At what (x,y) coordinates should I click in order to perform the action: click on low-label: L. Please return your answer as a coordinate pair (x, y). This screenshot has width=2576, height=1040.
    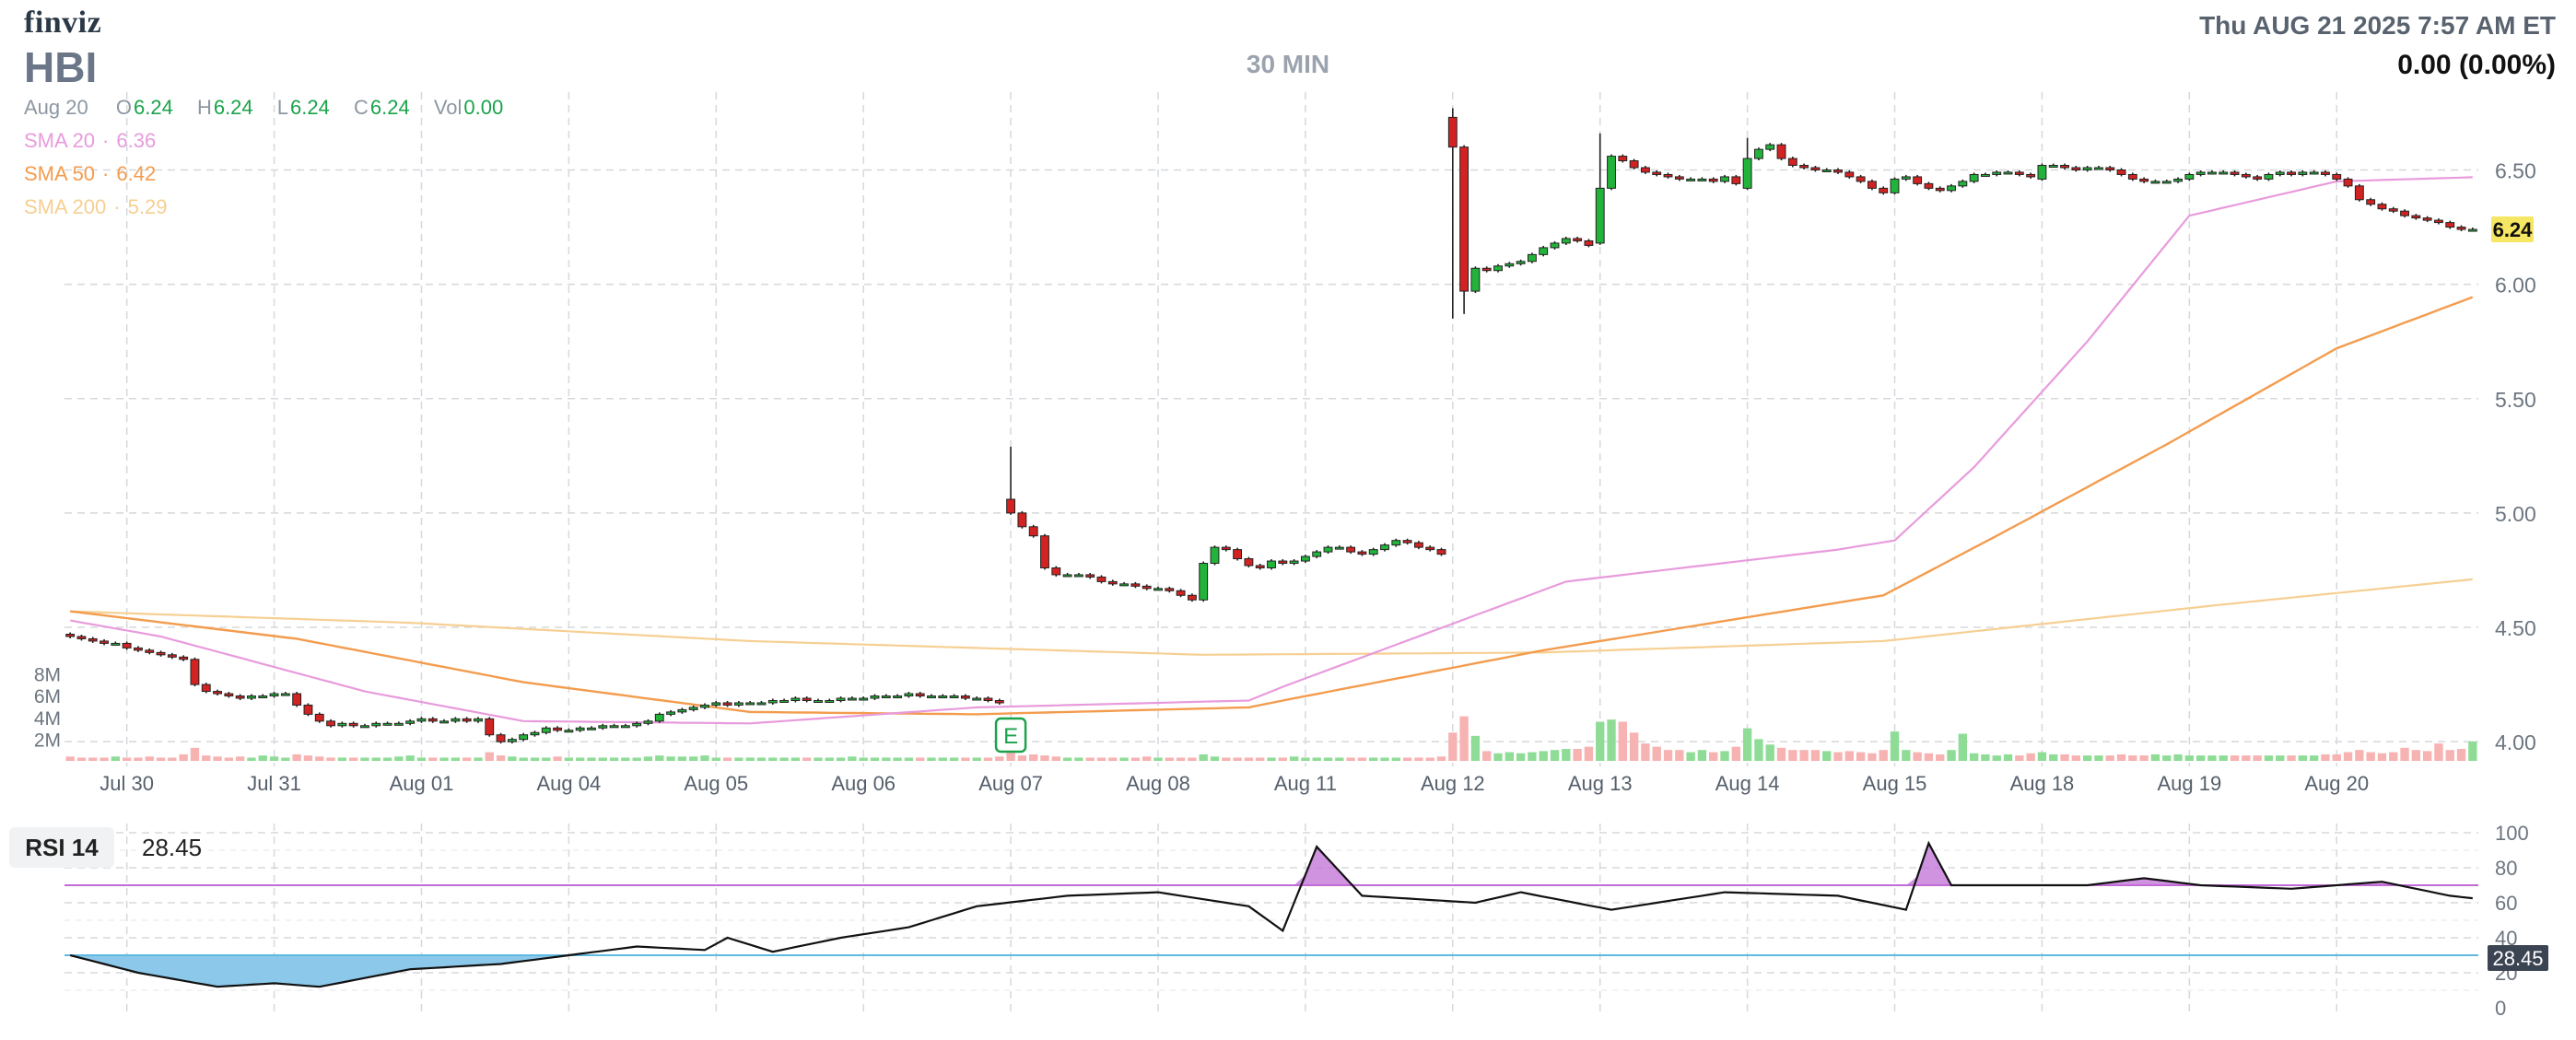
    Looking at the image, I should click on (282, 107).